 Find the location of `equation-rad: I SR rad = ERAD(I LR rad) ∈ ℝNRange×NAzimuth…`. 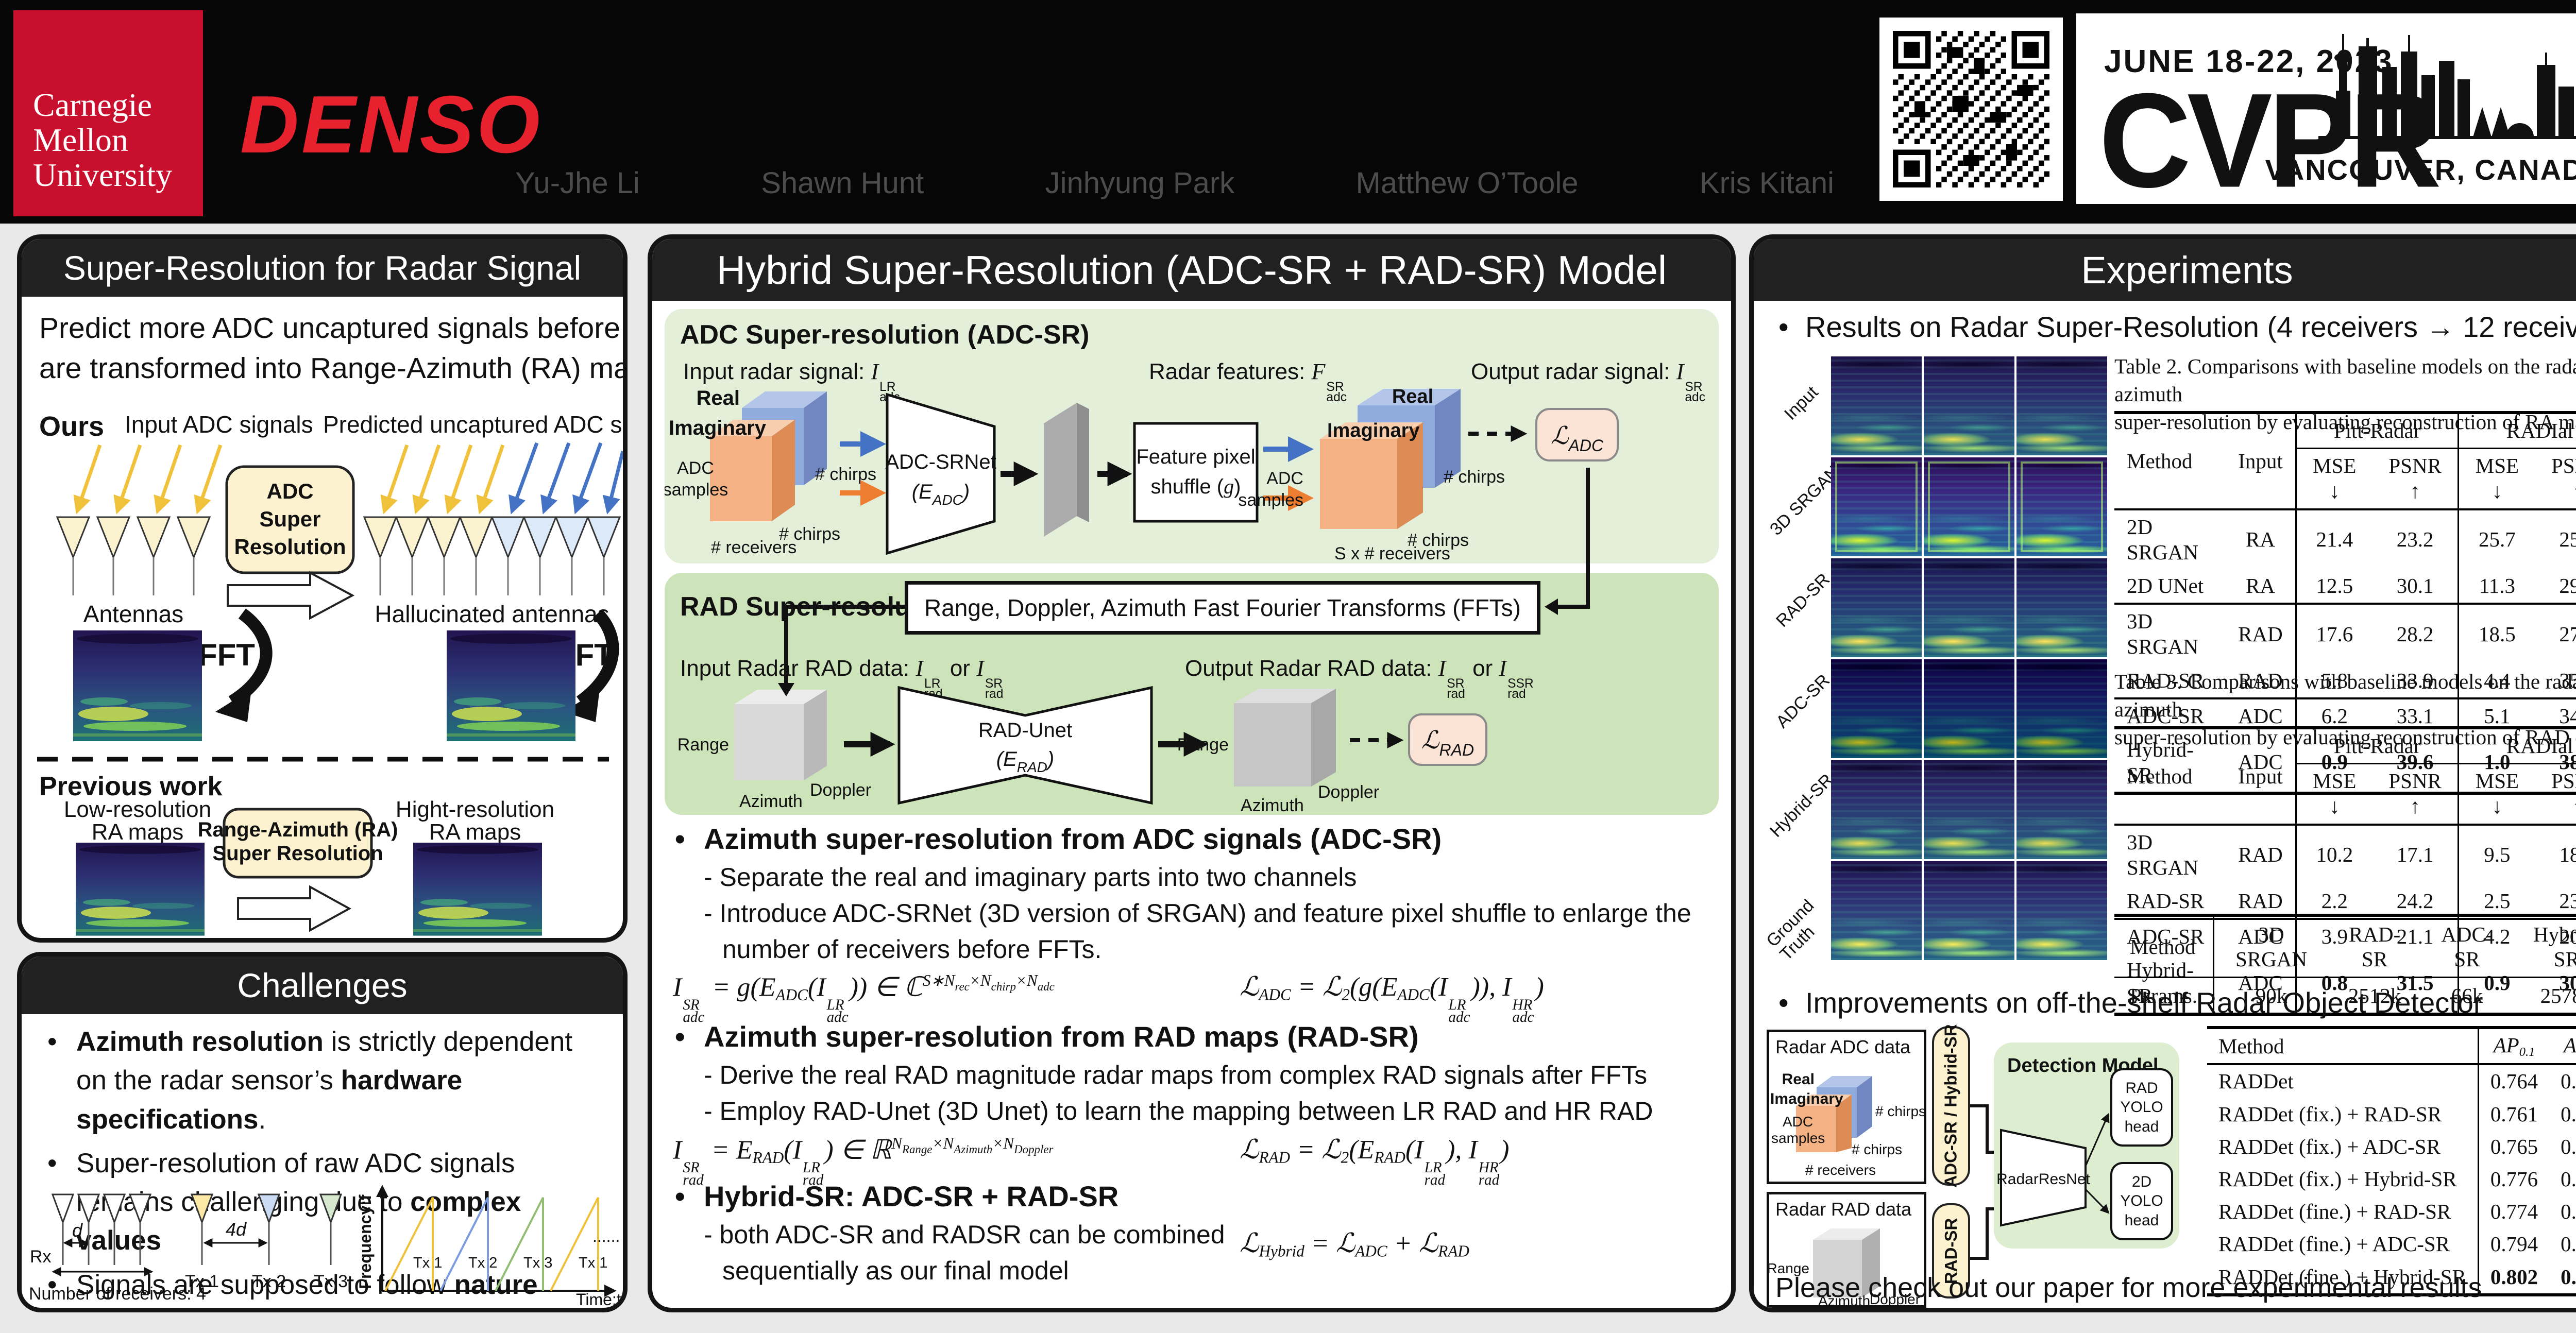

equation-rad: I SR rad = ERAD(I LR rad) ∈ ℝNRange×NAzimuth… is located at coordinates (863, 1161).